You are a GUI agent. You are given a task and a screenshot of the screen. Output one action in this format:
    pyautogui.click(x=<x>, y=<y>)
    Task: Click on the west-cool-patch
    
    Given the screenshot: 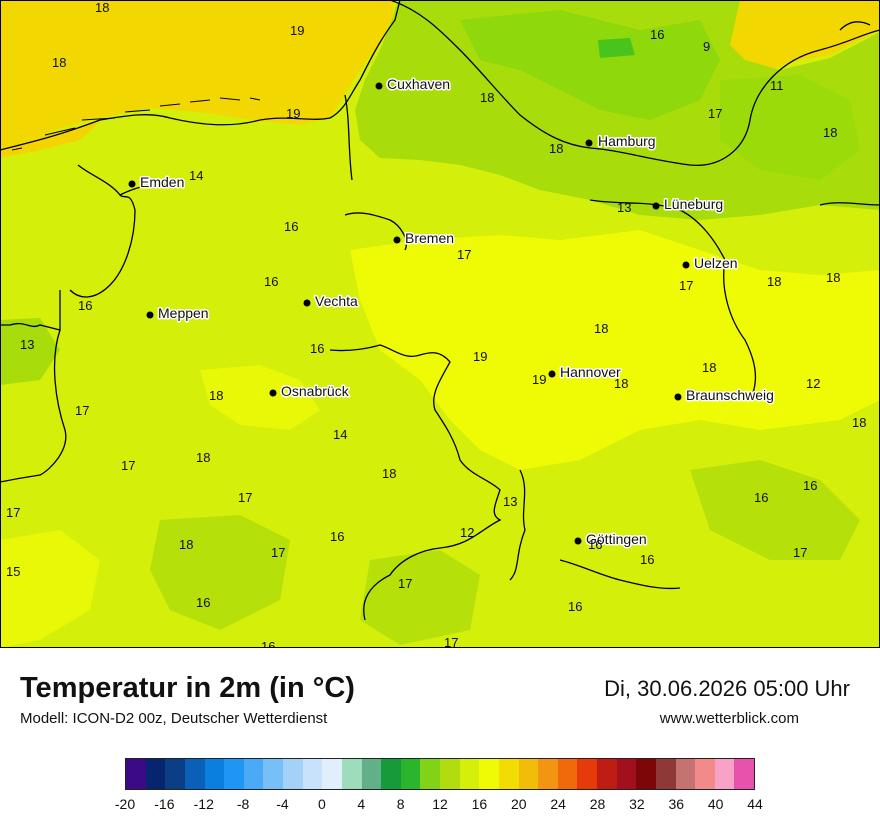 What is the action you would take?
    pyautogui.click(x=30, y=351)
    